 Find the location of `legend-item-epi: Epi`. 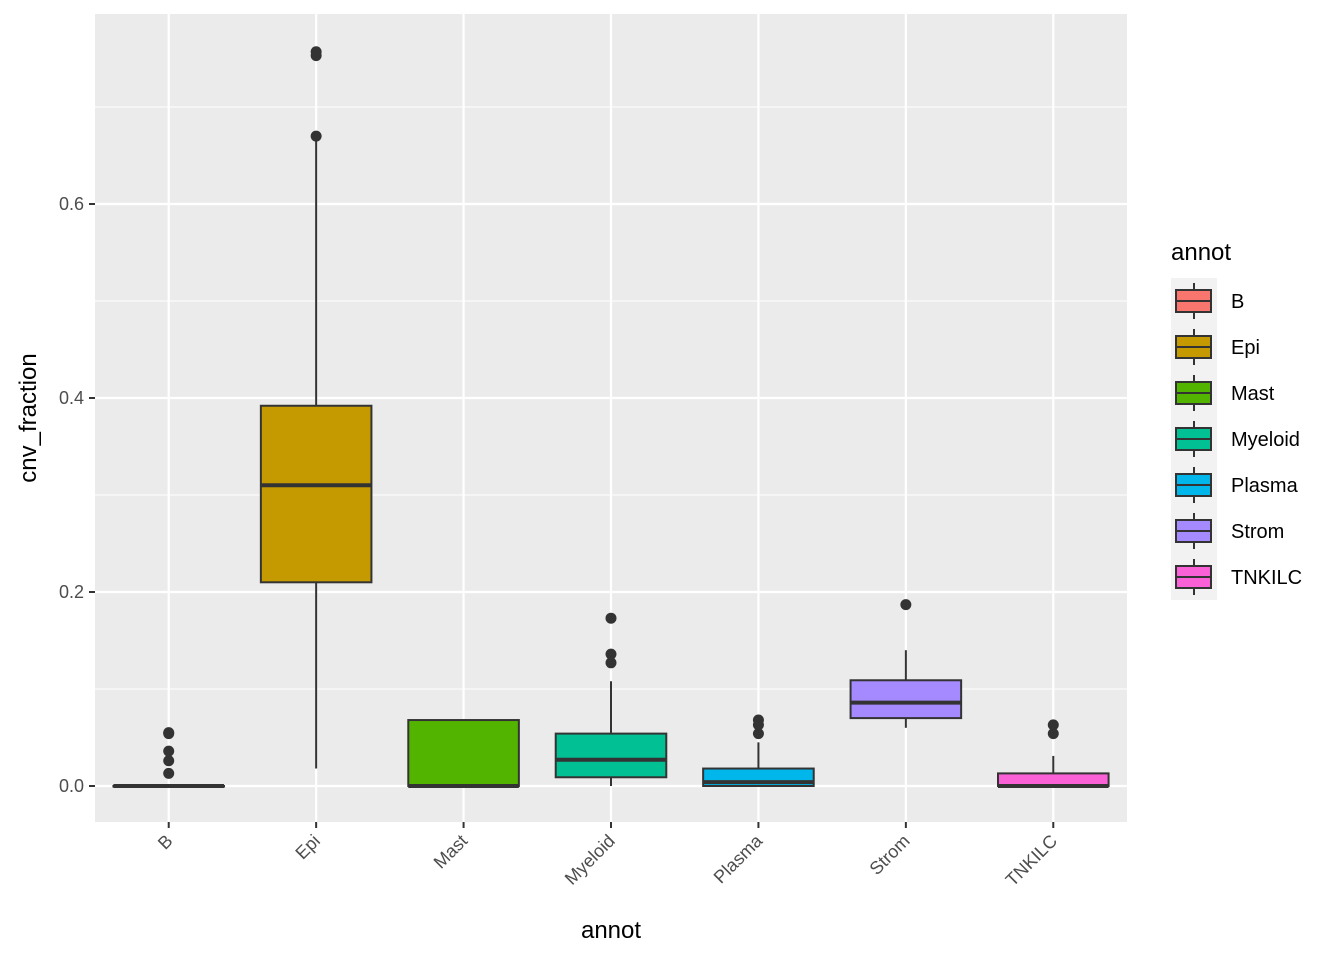

legend-item-epi: Epi is located at coordinates (1217, 347).